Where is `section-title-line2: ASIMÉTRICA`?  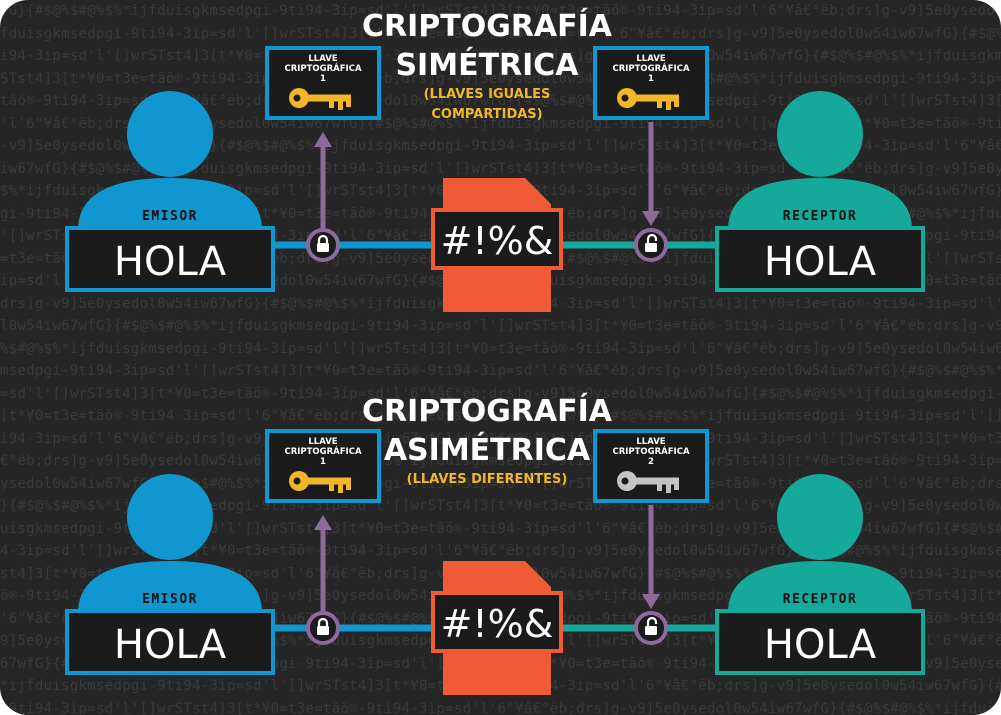
section-title-line2: ASIMÉTRICA is located at coordinates (487, 450).